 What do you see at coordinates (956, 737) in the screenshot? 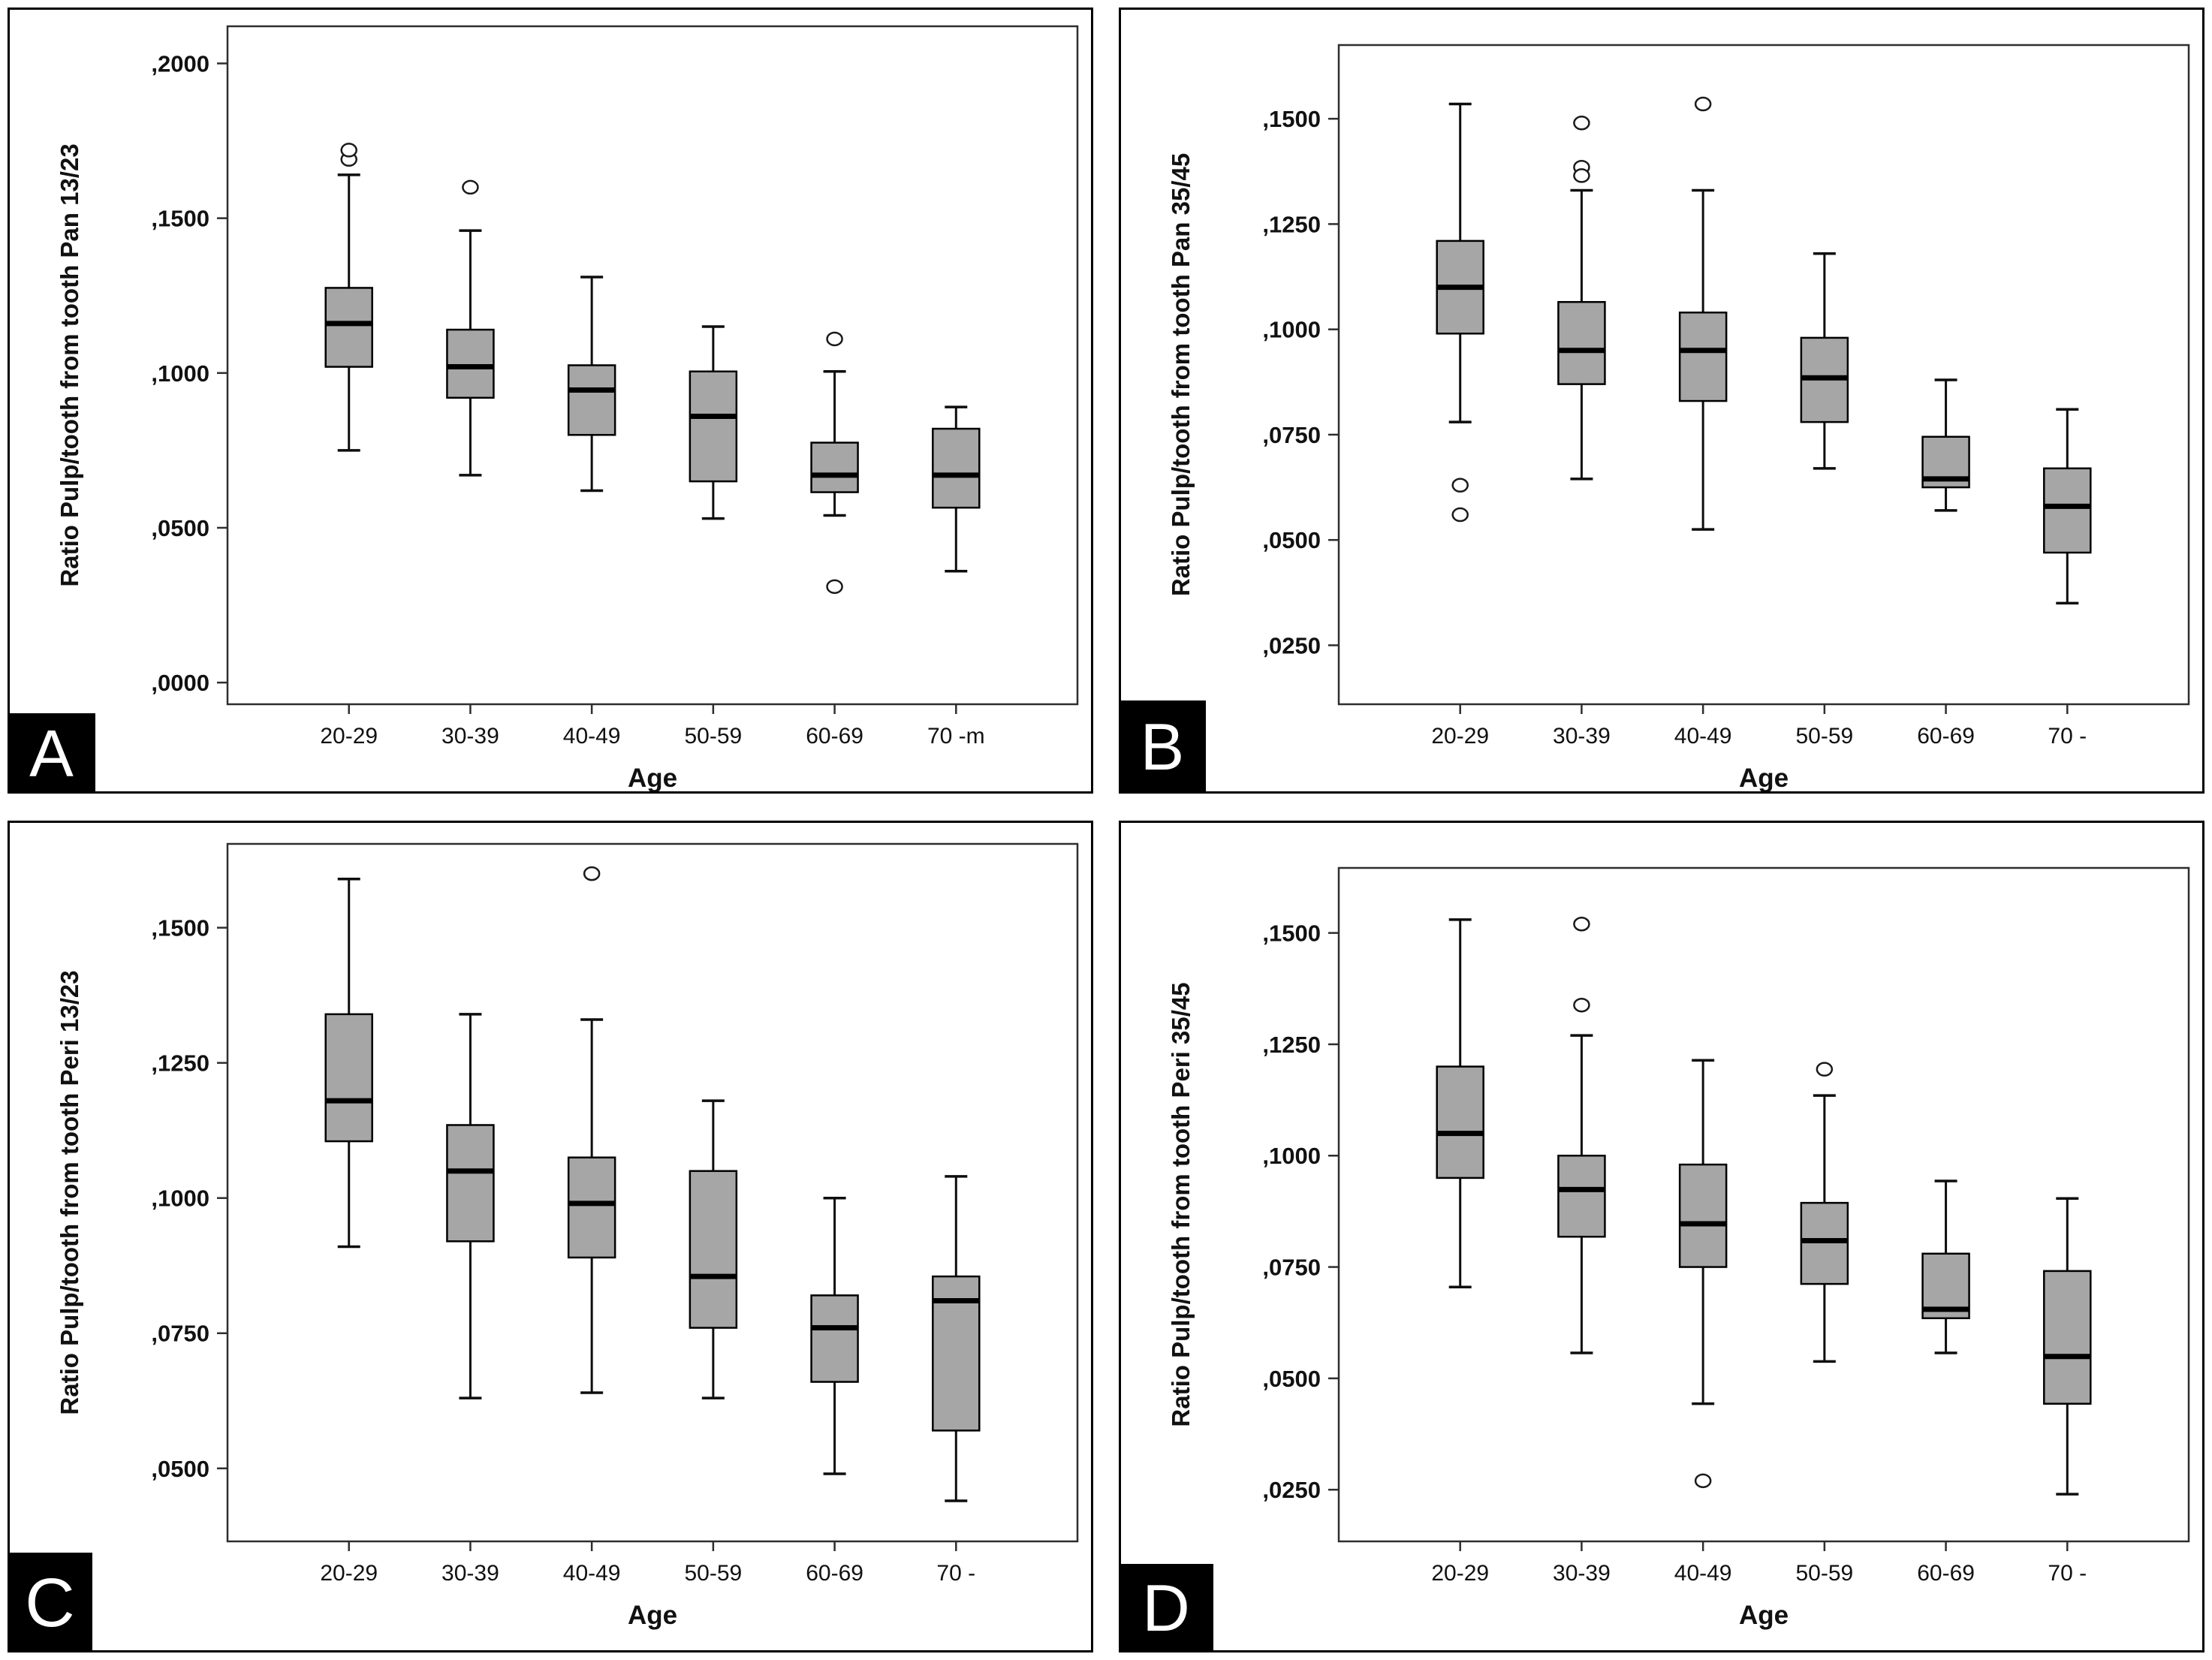
I see `x-tick-label: 70 -m` at bounding box center [956, 737].